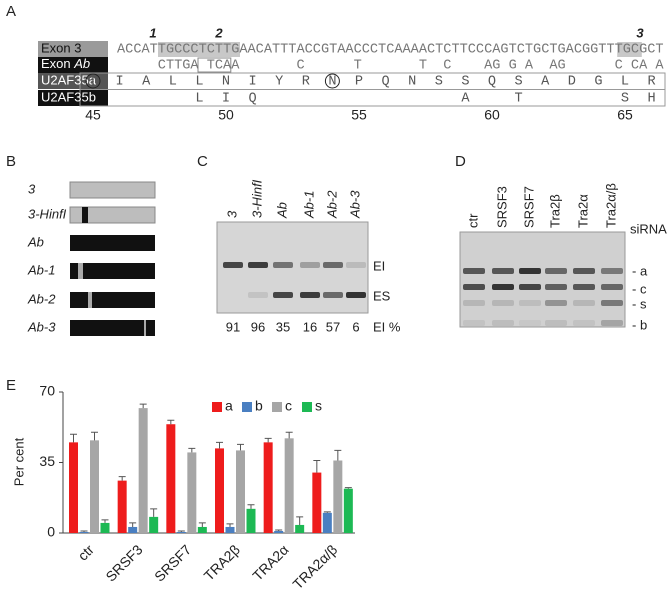 The width and height of the screenshot is (672, 603). I want to click on y-tick-label: 35, so click(47, 461).